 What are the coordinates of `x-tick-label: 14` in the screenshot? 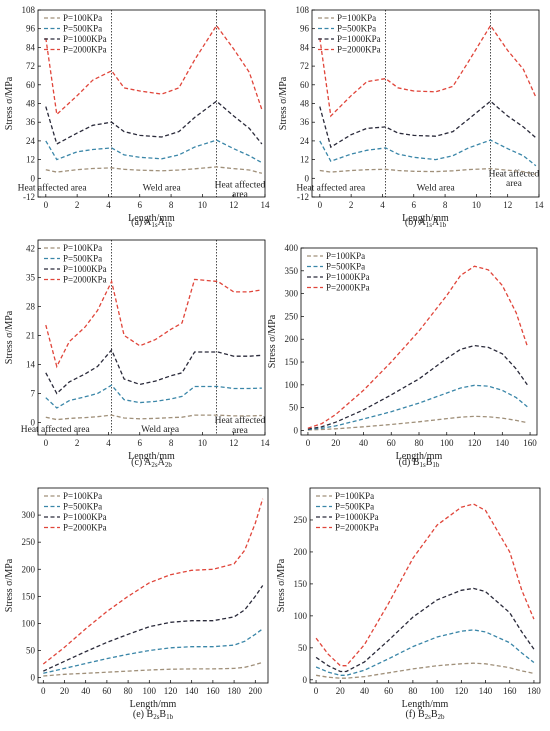 It's located at (266, 205).